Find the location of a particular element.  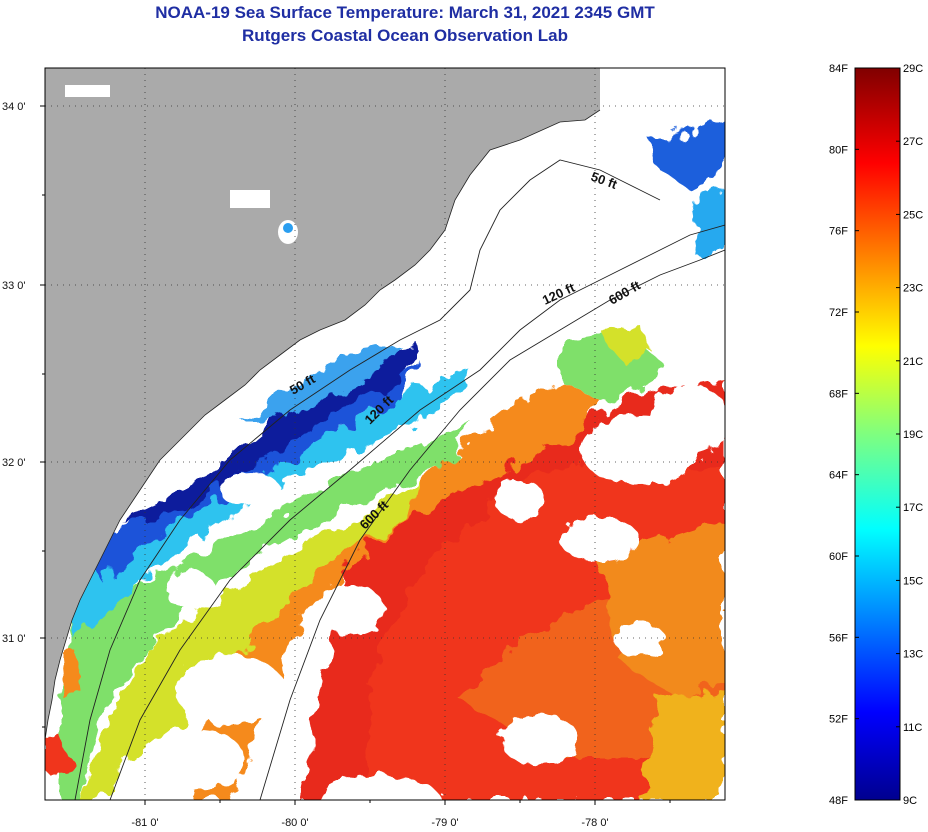

celsius-label: 29C is located at coordinates (913, 69).